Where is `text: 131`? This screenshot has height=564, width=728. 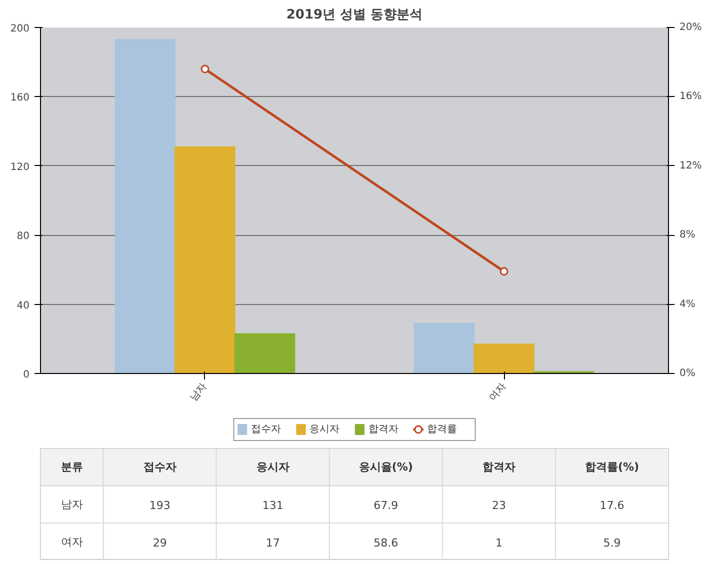
text: 131 is located at coordinates (273, 505).